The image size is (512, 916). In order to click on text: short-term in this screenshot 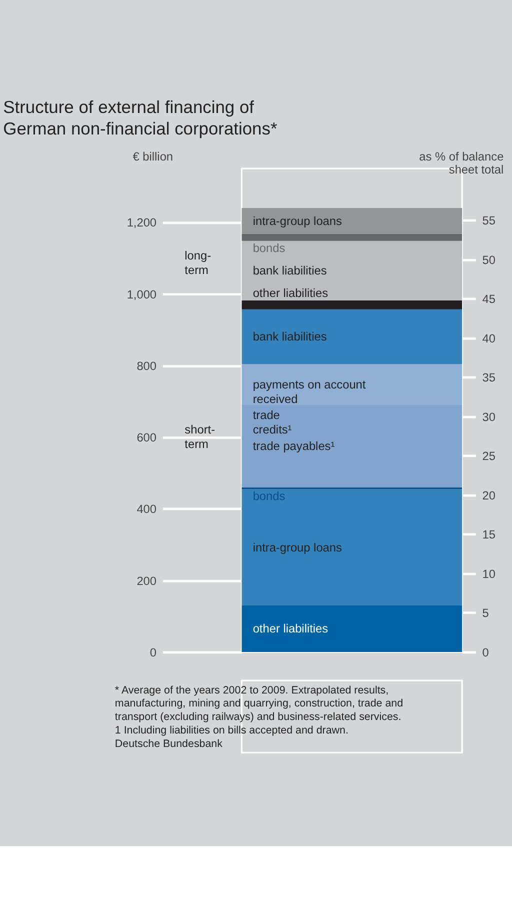, I will do `click(200, 436)`.